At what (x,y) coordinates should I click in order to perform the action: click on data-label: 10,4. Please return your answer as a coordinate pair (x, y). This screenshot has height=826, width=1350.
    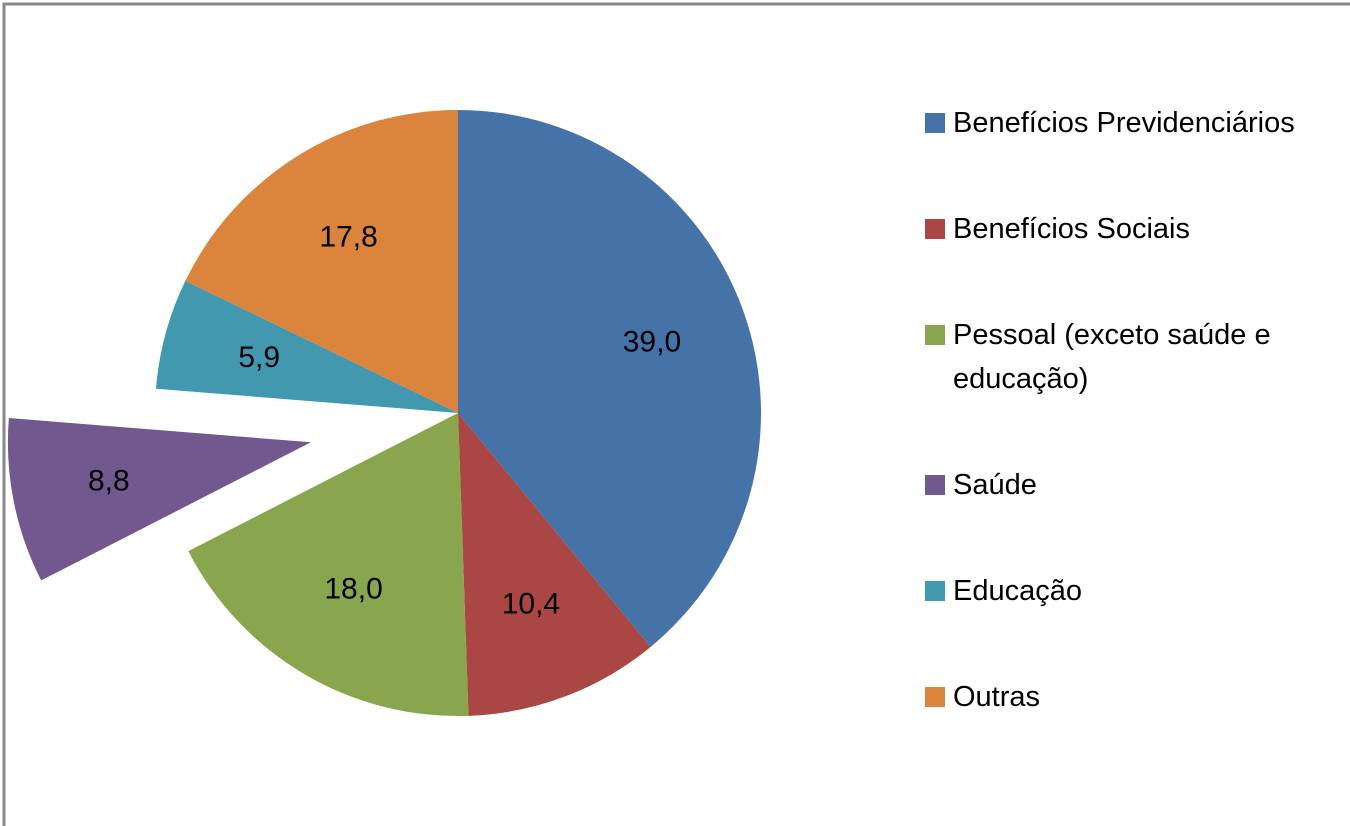
    Looking at the image, I should click on (531, 604).